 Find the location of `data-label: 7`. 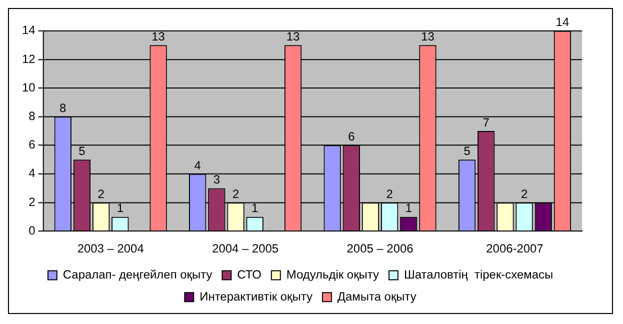

data-label: 7 is located at coordinates (486, 122).